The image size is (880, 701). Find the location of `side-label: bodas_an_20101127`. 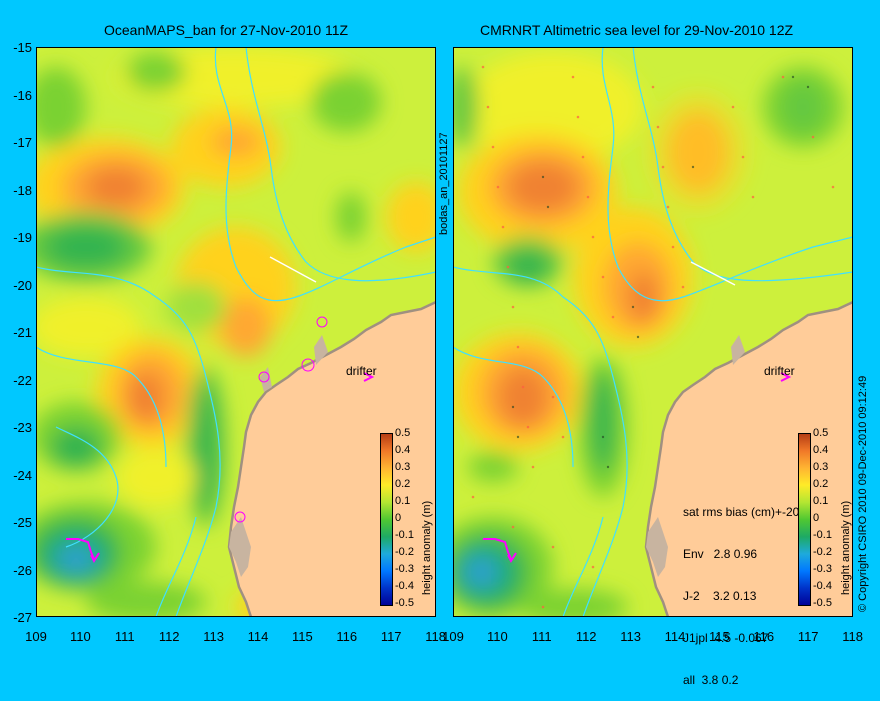

side-label: bodas_an_20101127 is located at coordinates (444, 183).